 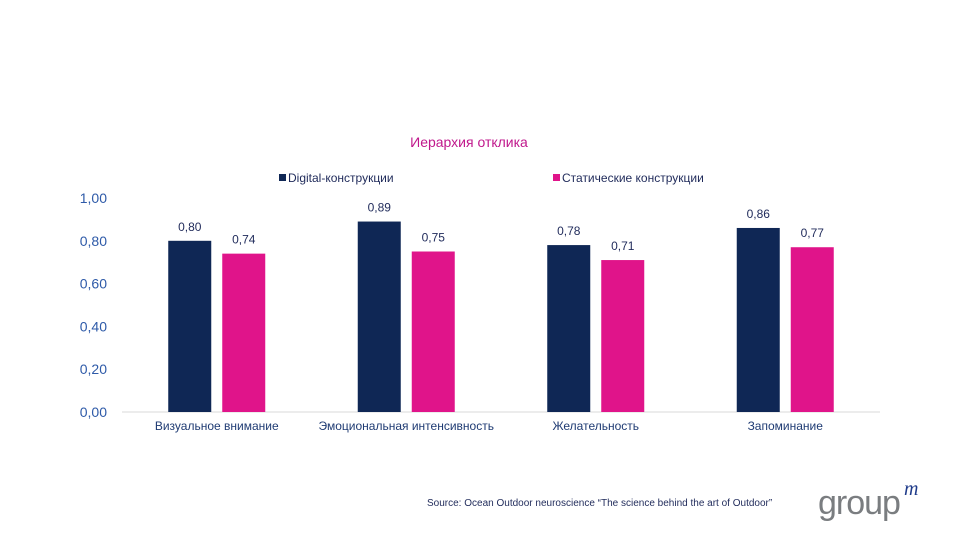 What do you see at coordinates (911, 489) in the screenshot?
I see `logo-superscript: m` at bounding box center [911, 489].